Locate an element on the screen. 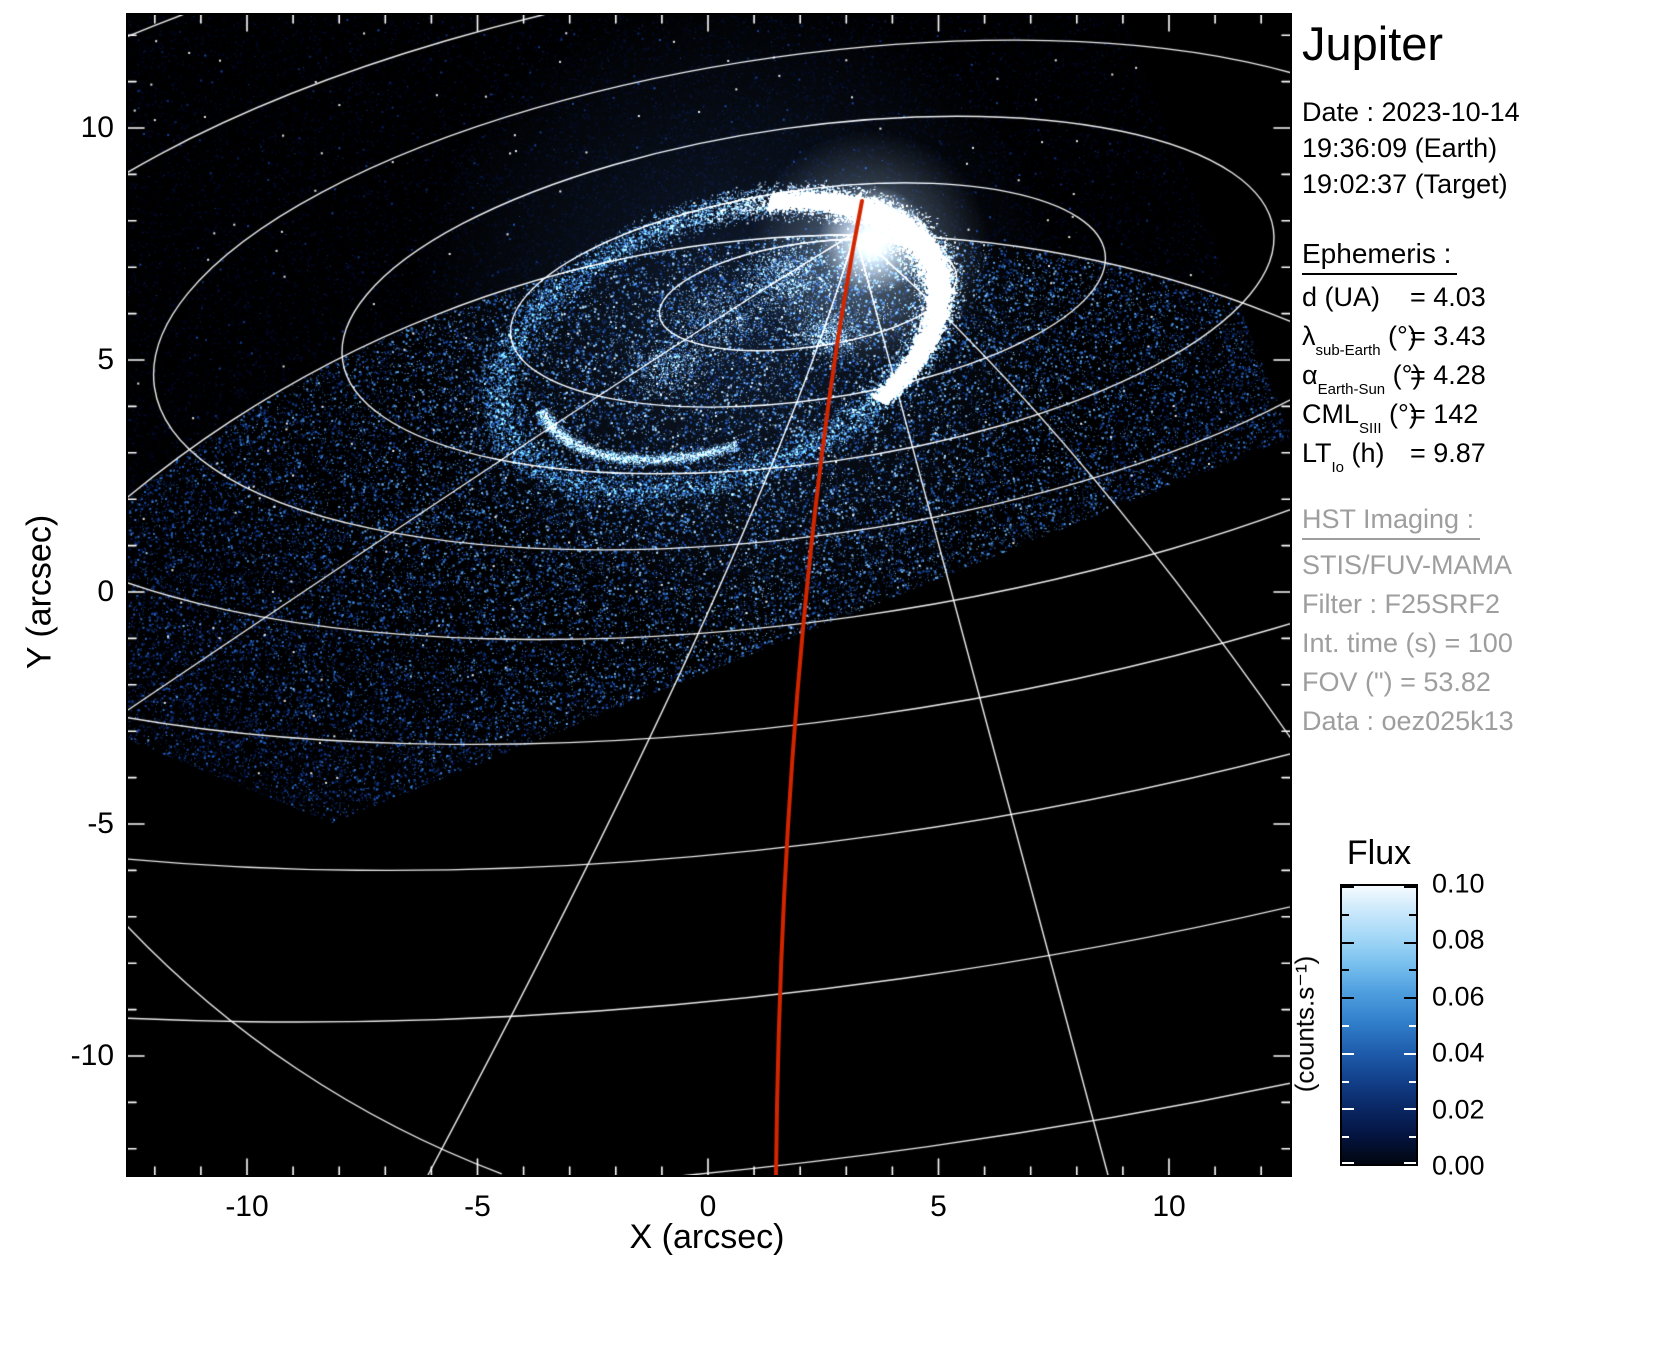 This screenshot has width=1677, height=1367. colorbar-tick-label: 0.06 is located at coordinates (1458, 996).